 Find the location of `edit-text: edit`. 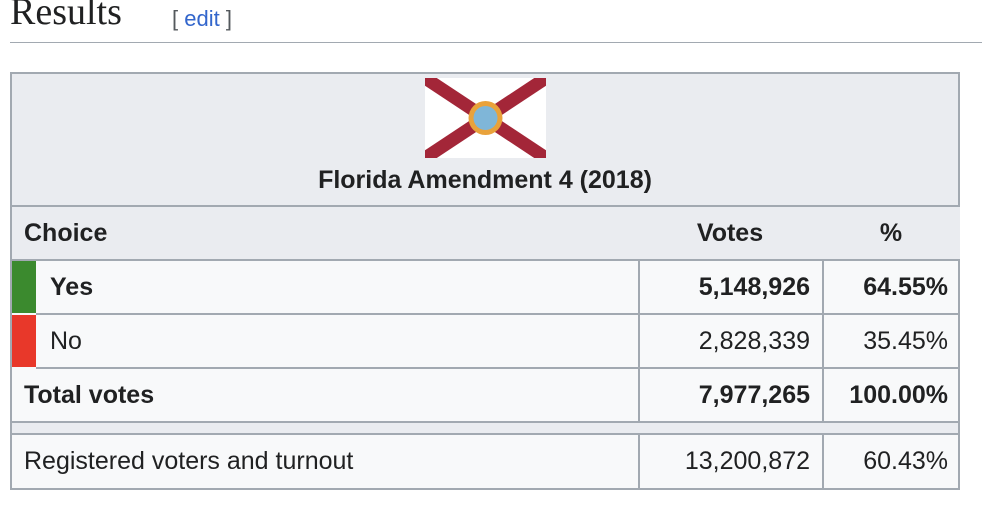

edit-text: edit is located at coordinates (202, 18).